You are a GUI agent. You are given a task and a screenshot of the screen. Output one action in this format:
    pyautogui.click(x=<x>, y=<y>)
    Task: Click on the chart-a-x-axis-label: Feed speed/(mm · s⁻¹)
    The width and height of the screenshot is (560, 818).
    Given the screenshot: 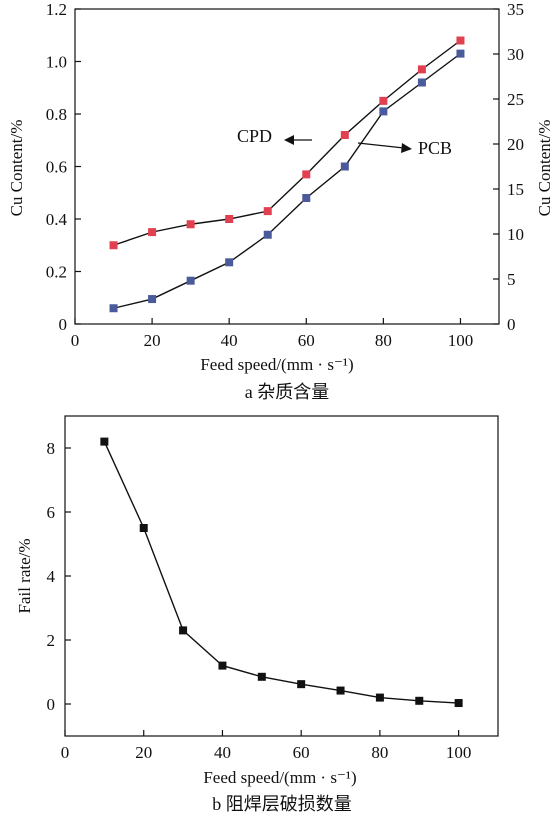 What is the action you would take?
    pyautogui.click(x=276, y=364)
    